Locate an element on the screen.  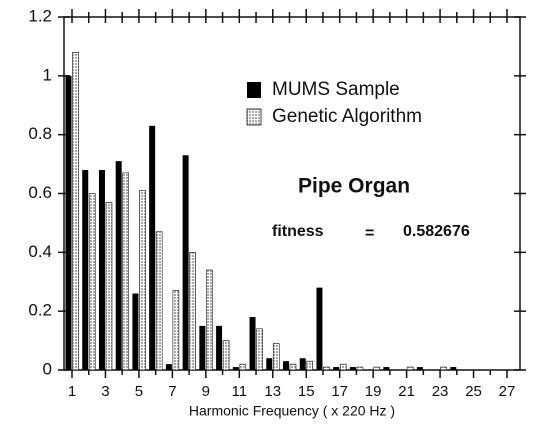
y-tick-label: 0.8 is located at coordinates (40, 133).